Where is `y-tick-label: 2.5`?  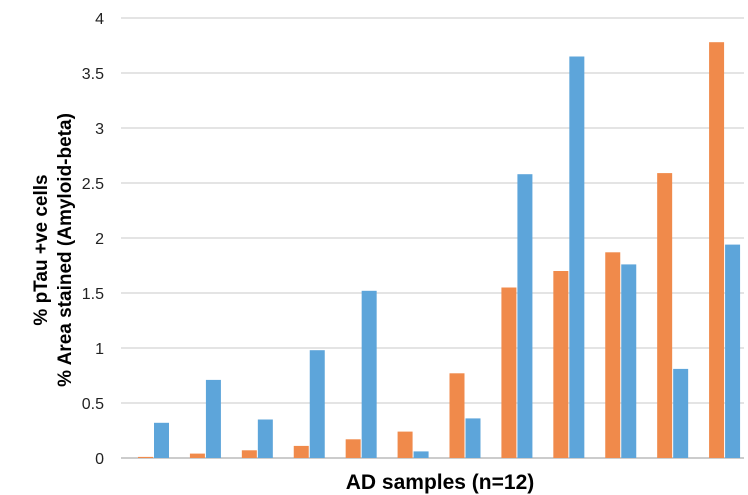
y-tick-label: 2.5 is located at coordinates (93, 184).